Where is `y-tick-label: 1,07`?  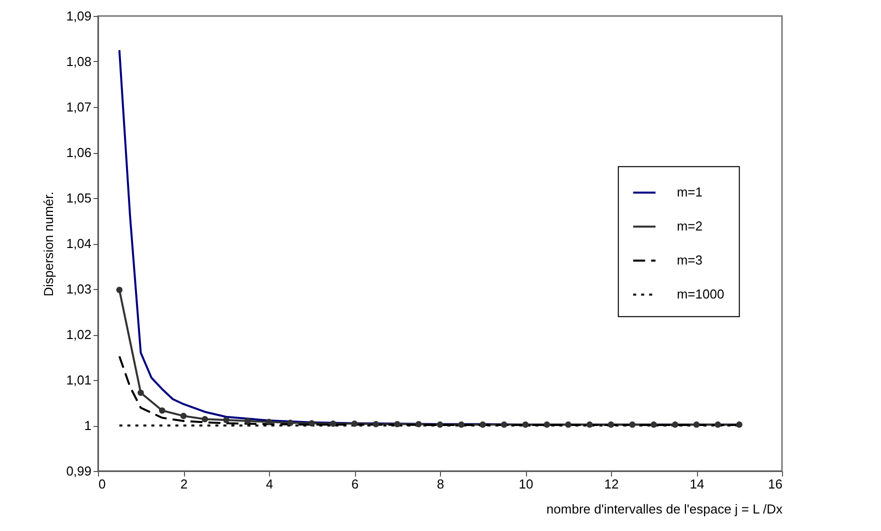 y-tick-label: 1,07 is located at coordinates (79, 107).